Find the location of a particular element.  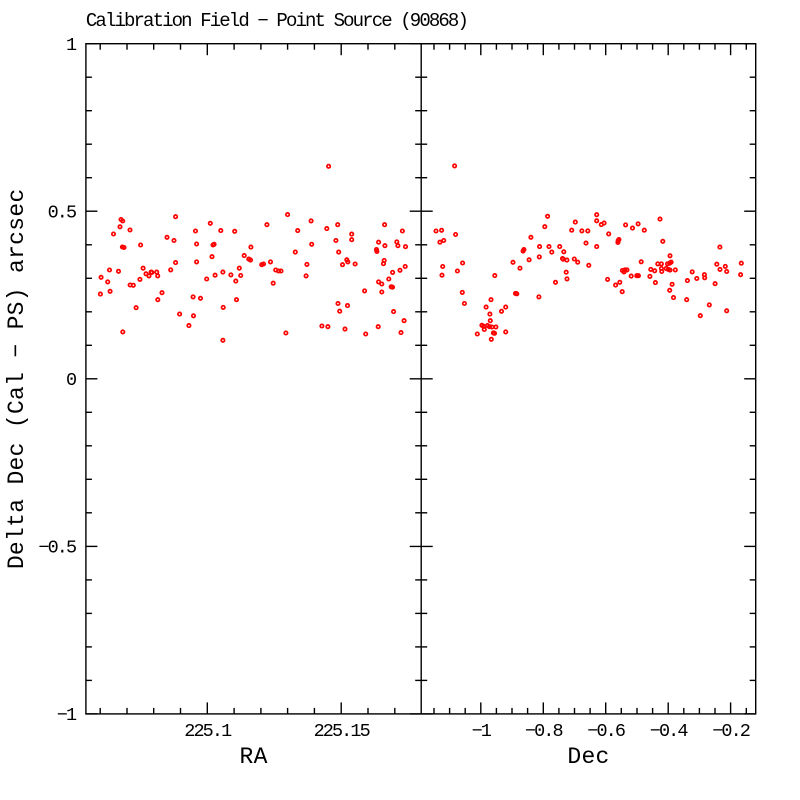

svg-text:Calibration Field − Point Sour: Calibration Field − Point Source (90868) is located at coordinates (276, 21).